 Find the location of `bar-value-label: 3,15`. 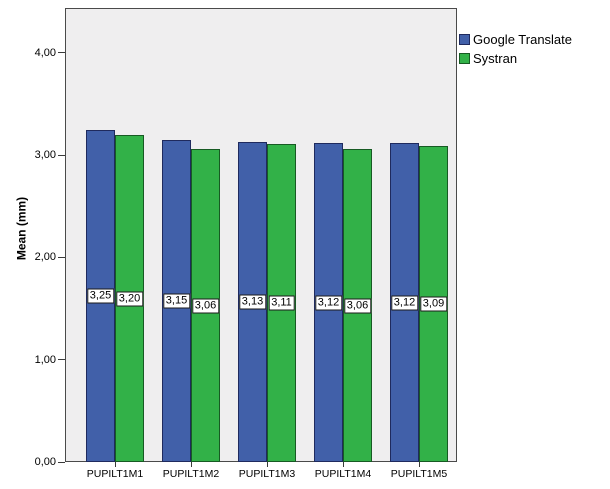

bar-value-label: 3,15 is located at coordinates (176, 301).